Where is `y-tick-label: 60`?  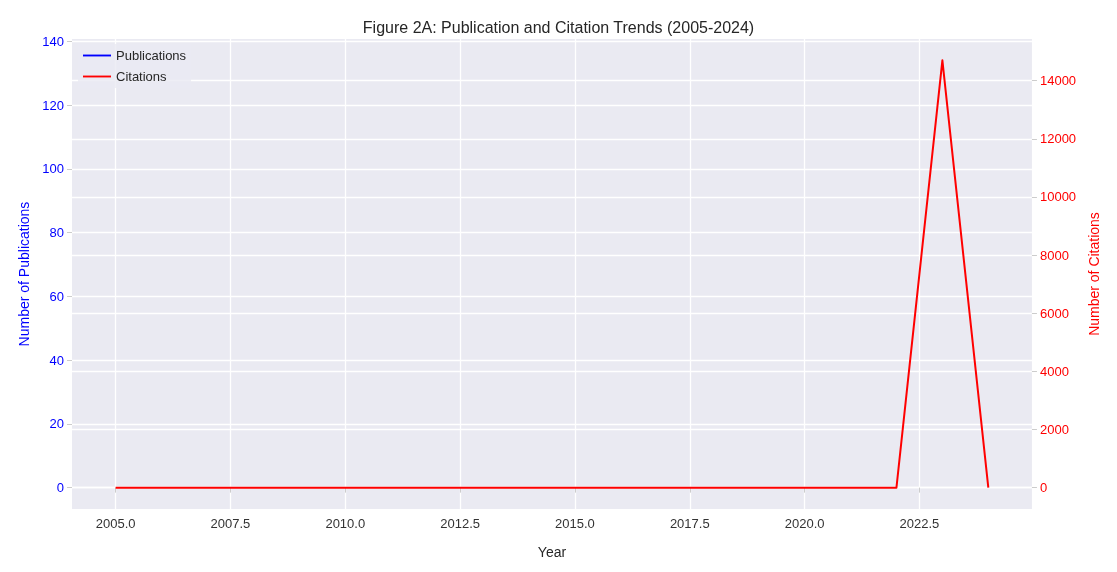
y-tick-label: 60 is located at coordinates (56, 296).